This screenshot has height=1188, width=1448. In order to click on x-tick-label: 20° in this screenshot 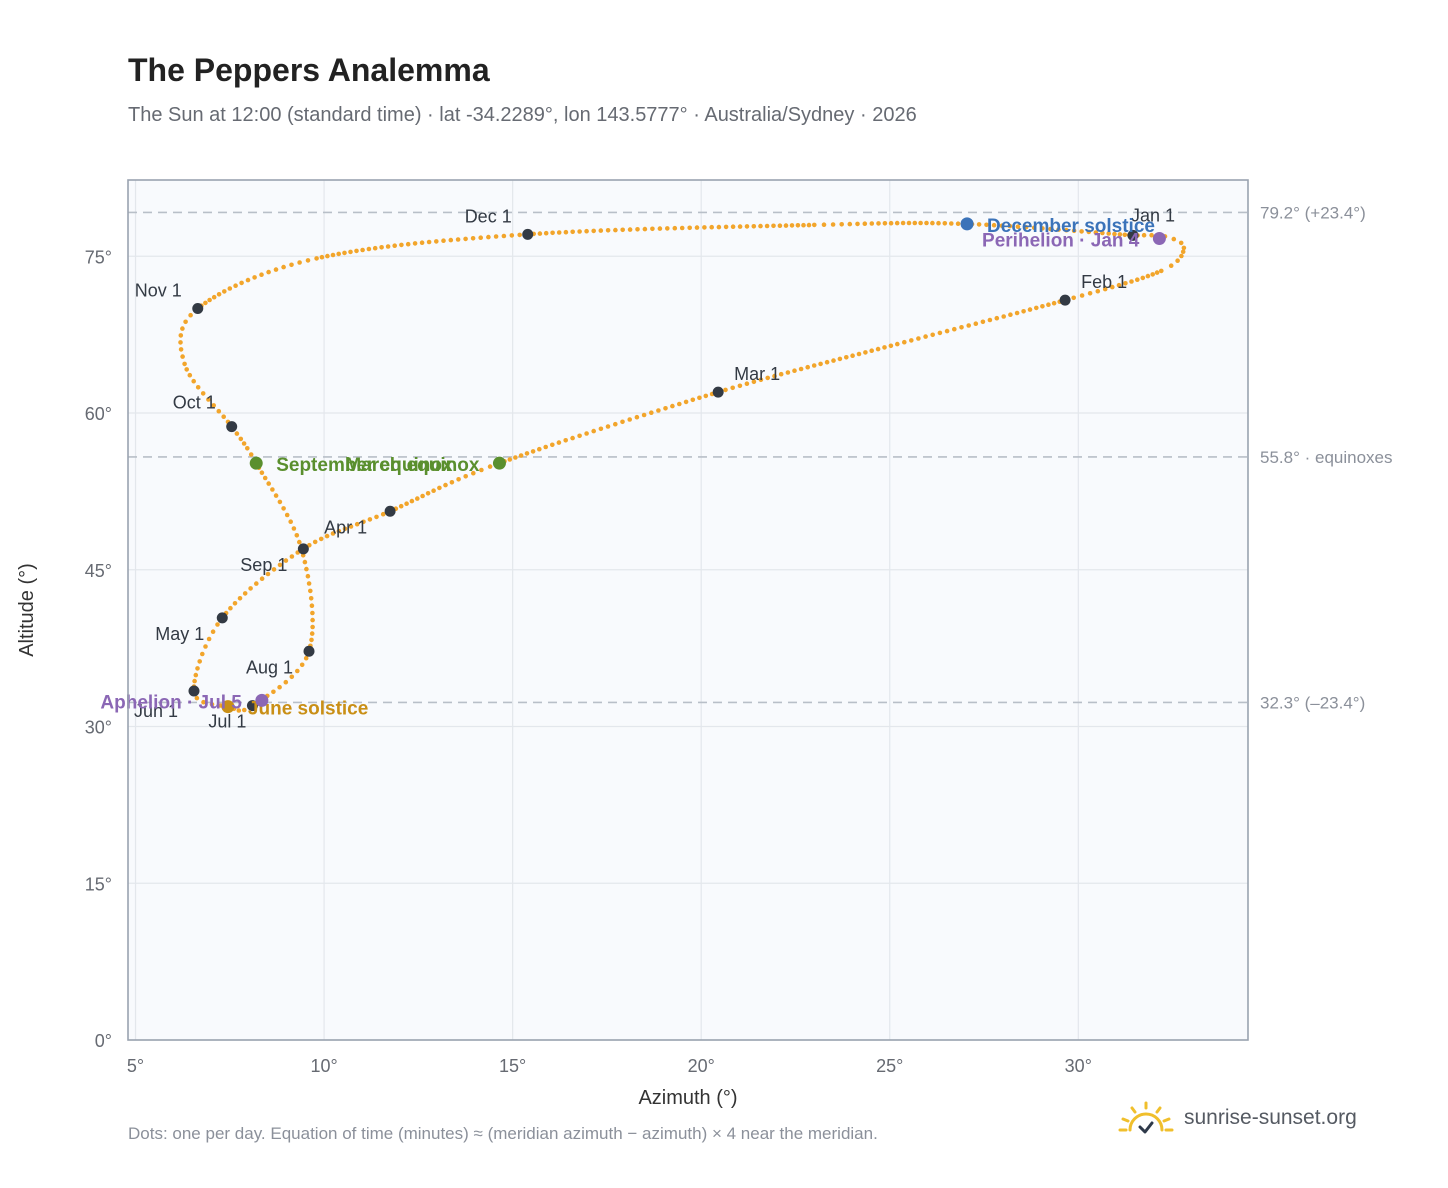, I will do `click(701, 1066)`.